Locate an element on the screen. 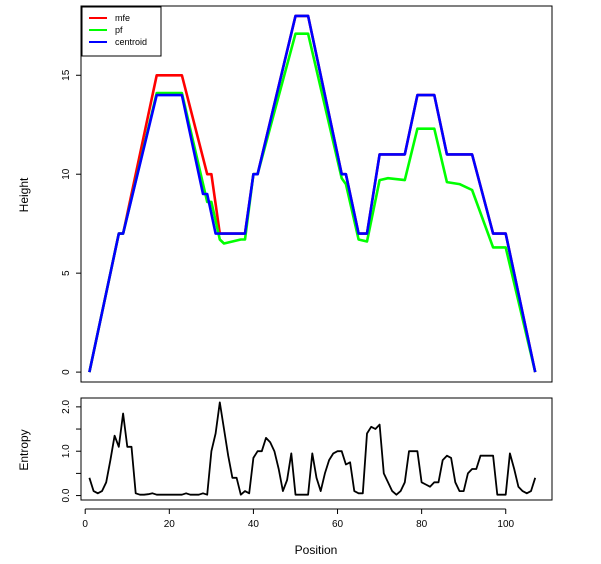 This screenshot has width=601, height=564. entropy-x-axis: 0 20 40 60 80 100 is located at coordinates (298, 519).